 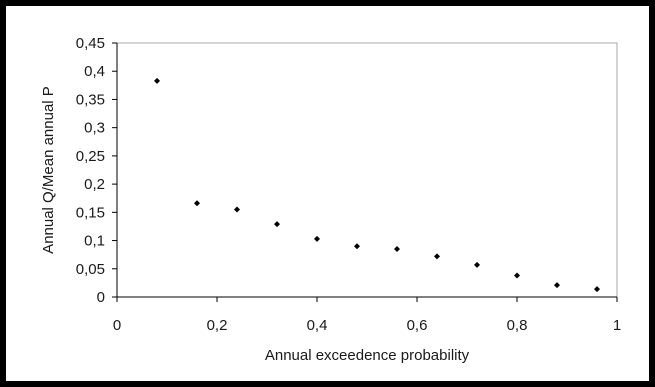 What do you see at coordinates (367, 315) in the screenshot?
I see `x-axis-ticks: 0 0,2 0,4 0,6 0,8 1` at bounding box center [367, 315].